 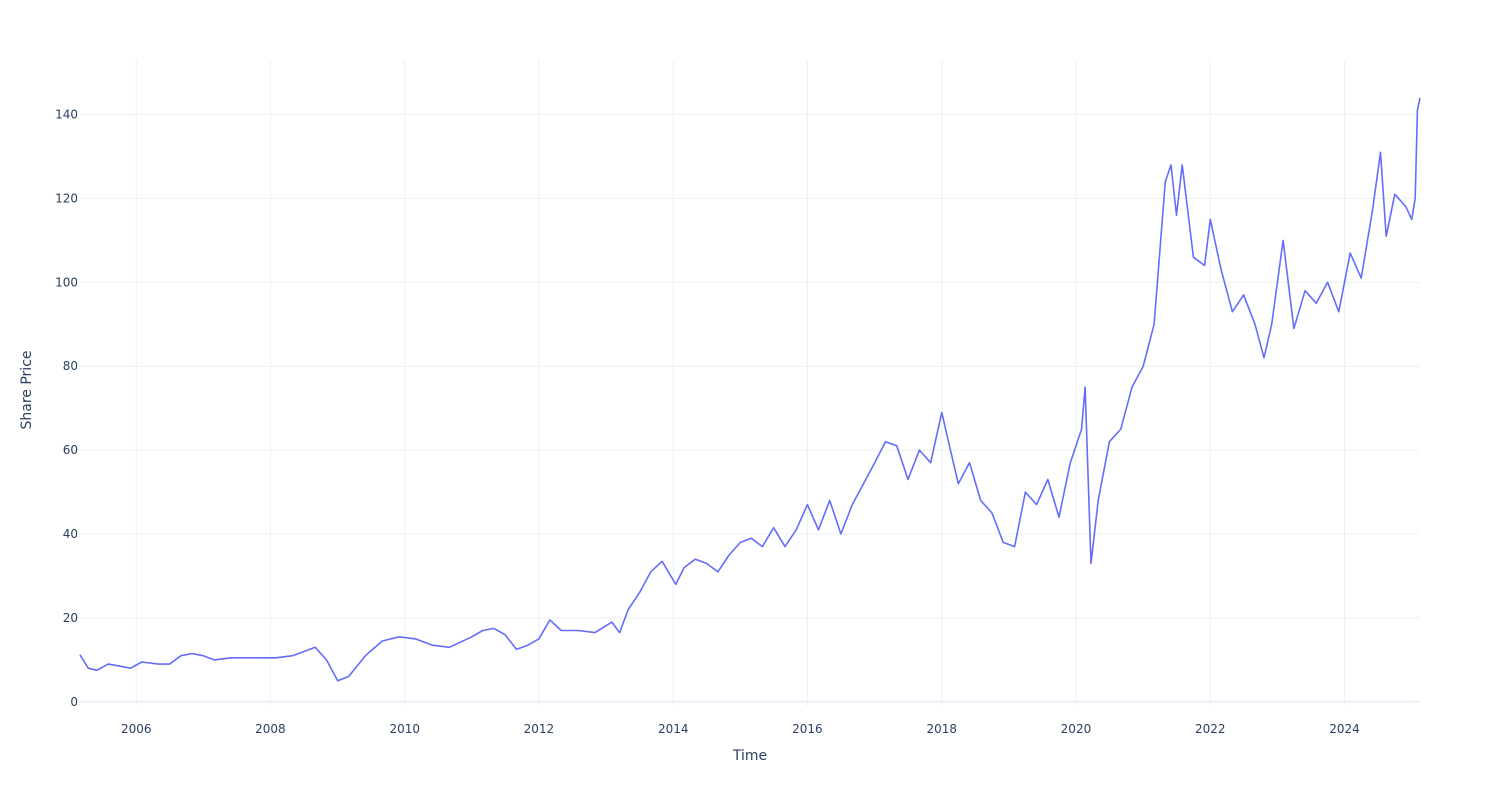 I want to click on x-tick-label: 2006, so click(x=136, y=729).